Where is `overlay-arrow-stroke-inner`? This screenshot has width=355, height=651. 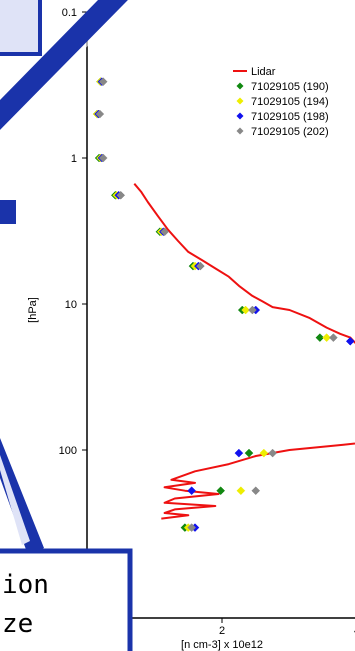
overlay-arrow-stroke-inner is located at coordinates (15, 500).